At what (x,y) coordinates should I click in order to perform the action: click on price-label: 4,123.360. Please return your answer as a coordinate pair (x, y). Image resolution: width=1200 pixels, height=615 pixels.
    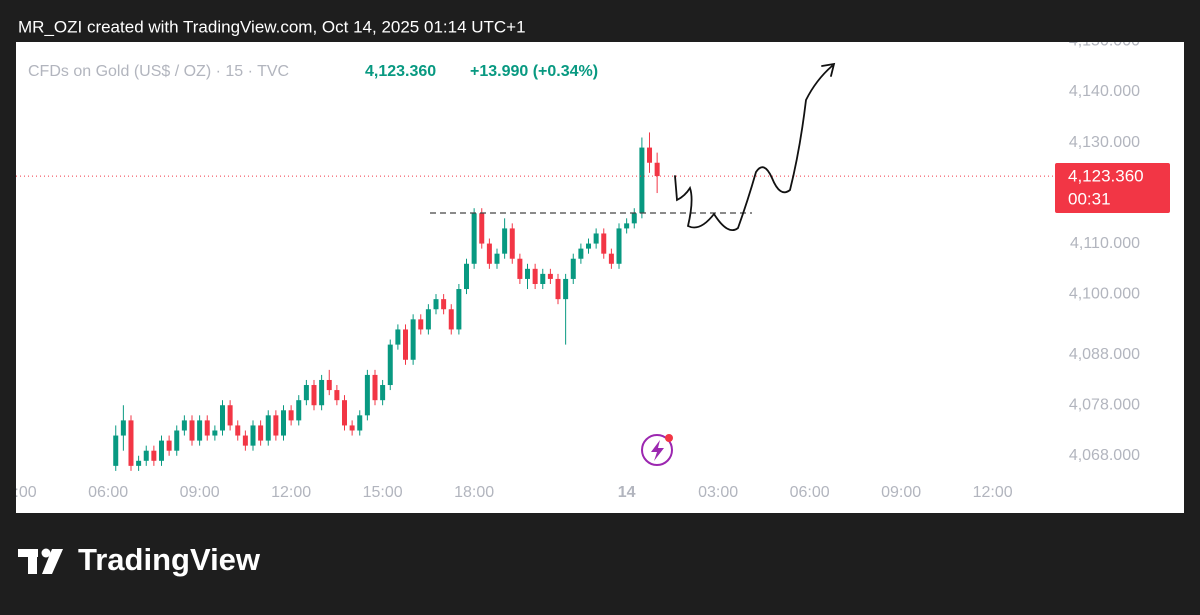
    Looking at the image, I should click on (1106, 175).